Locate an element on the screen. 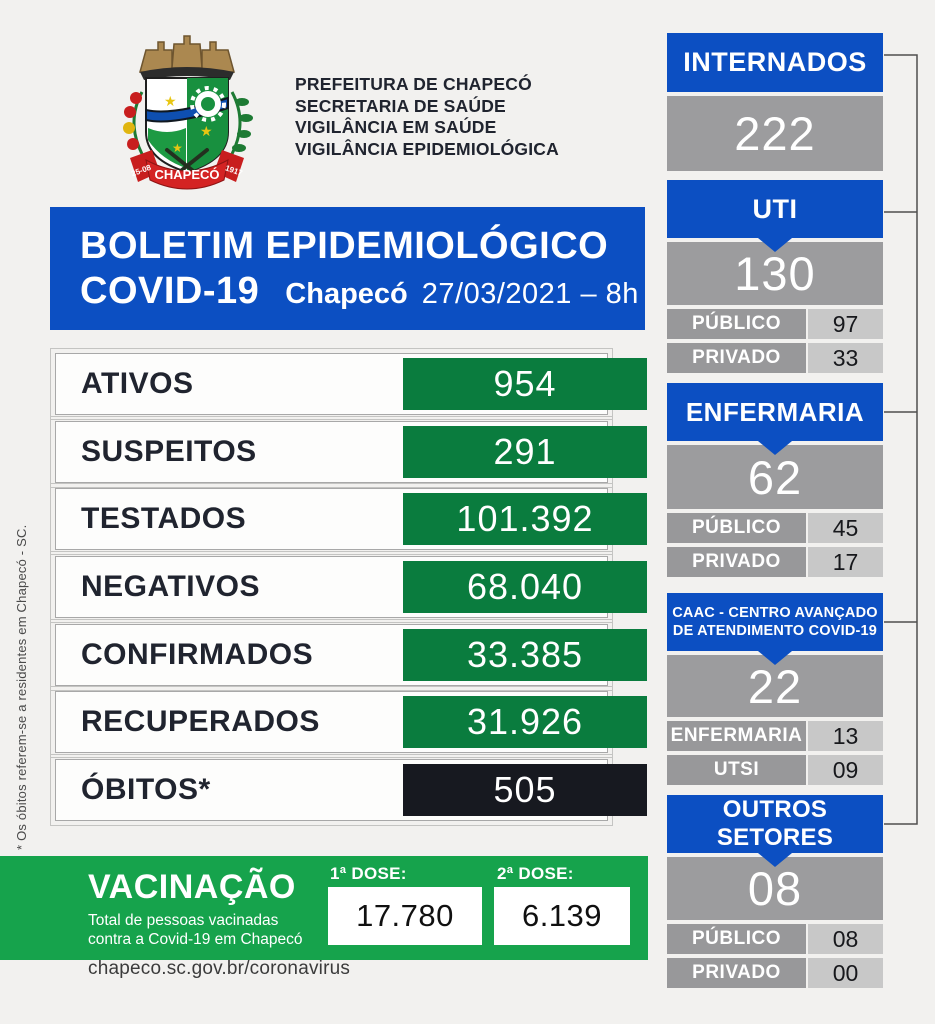 The width and height of the screenshot is (935, 1024). outros-row-publico: PÚBLICO 08 is located at coordinates (775, 939).